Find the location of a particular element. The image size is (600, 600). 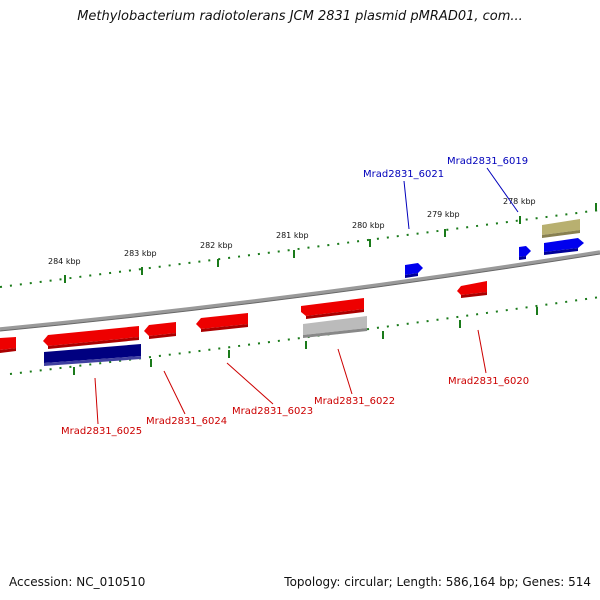

gene-label-mrad2831-6019: Mrad2831_6019 is located at coordinates (487, 161).